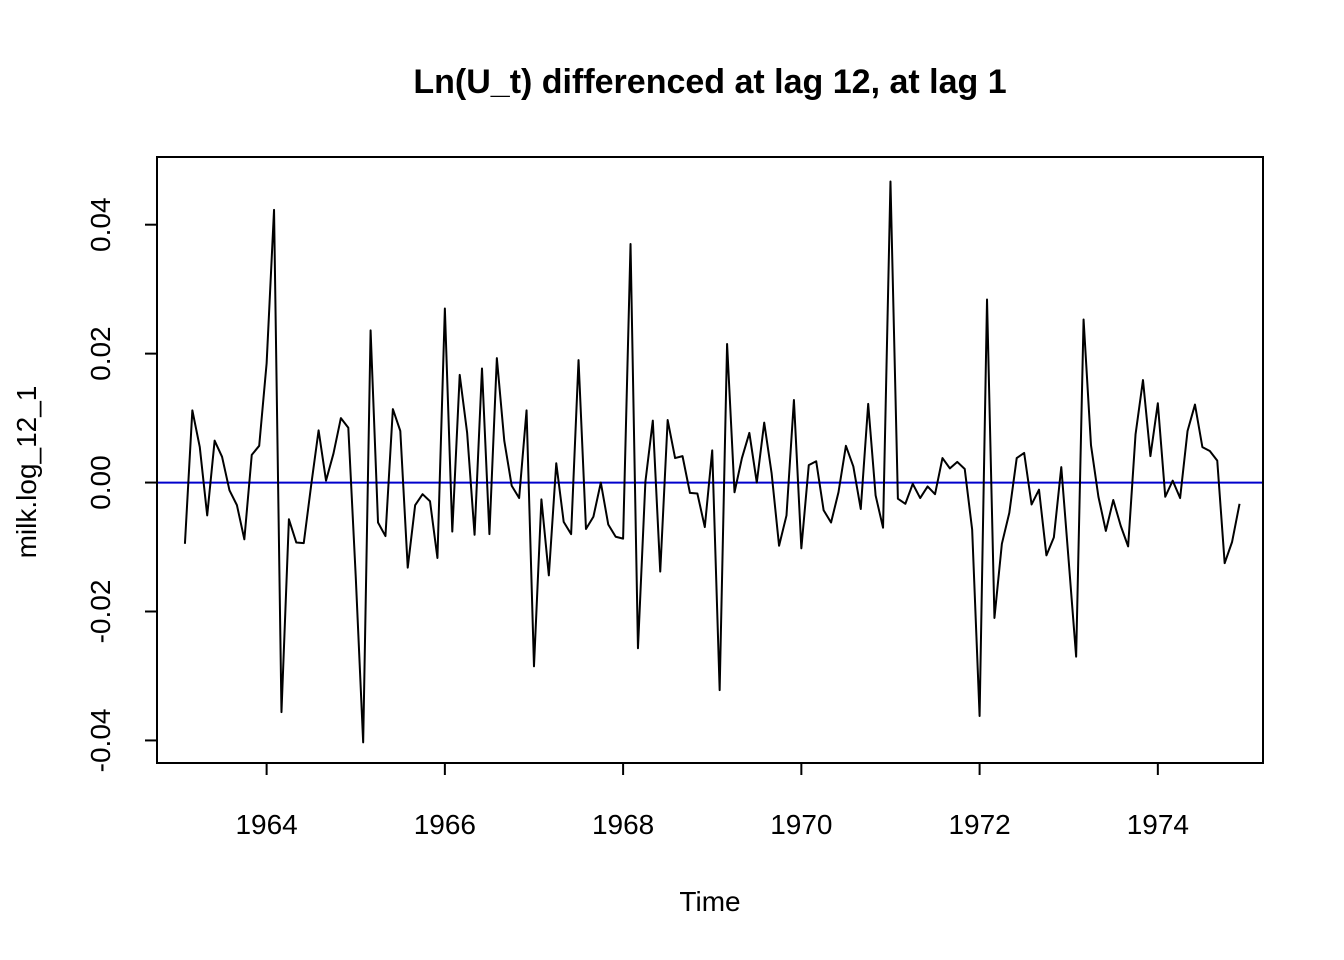  I want to click on y-axis: -0.04 -0.02 0.00 0.02 0.04, so click(121, 485).